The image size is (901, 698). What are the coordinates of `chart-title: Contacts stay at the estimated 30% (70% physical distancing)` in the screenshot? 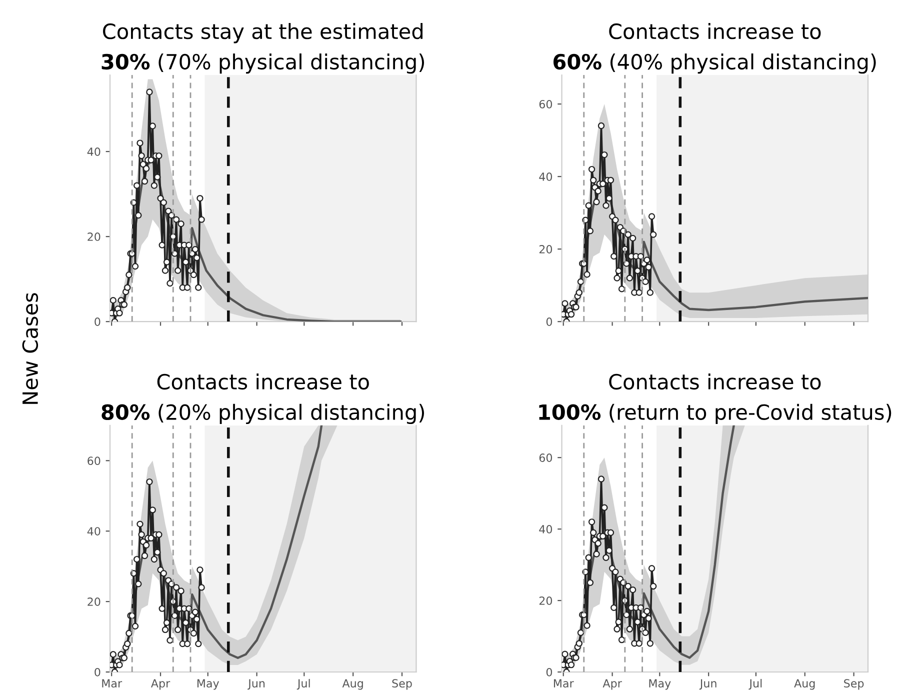 It's located at (263, 48).